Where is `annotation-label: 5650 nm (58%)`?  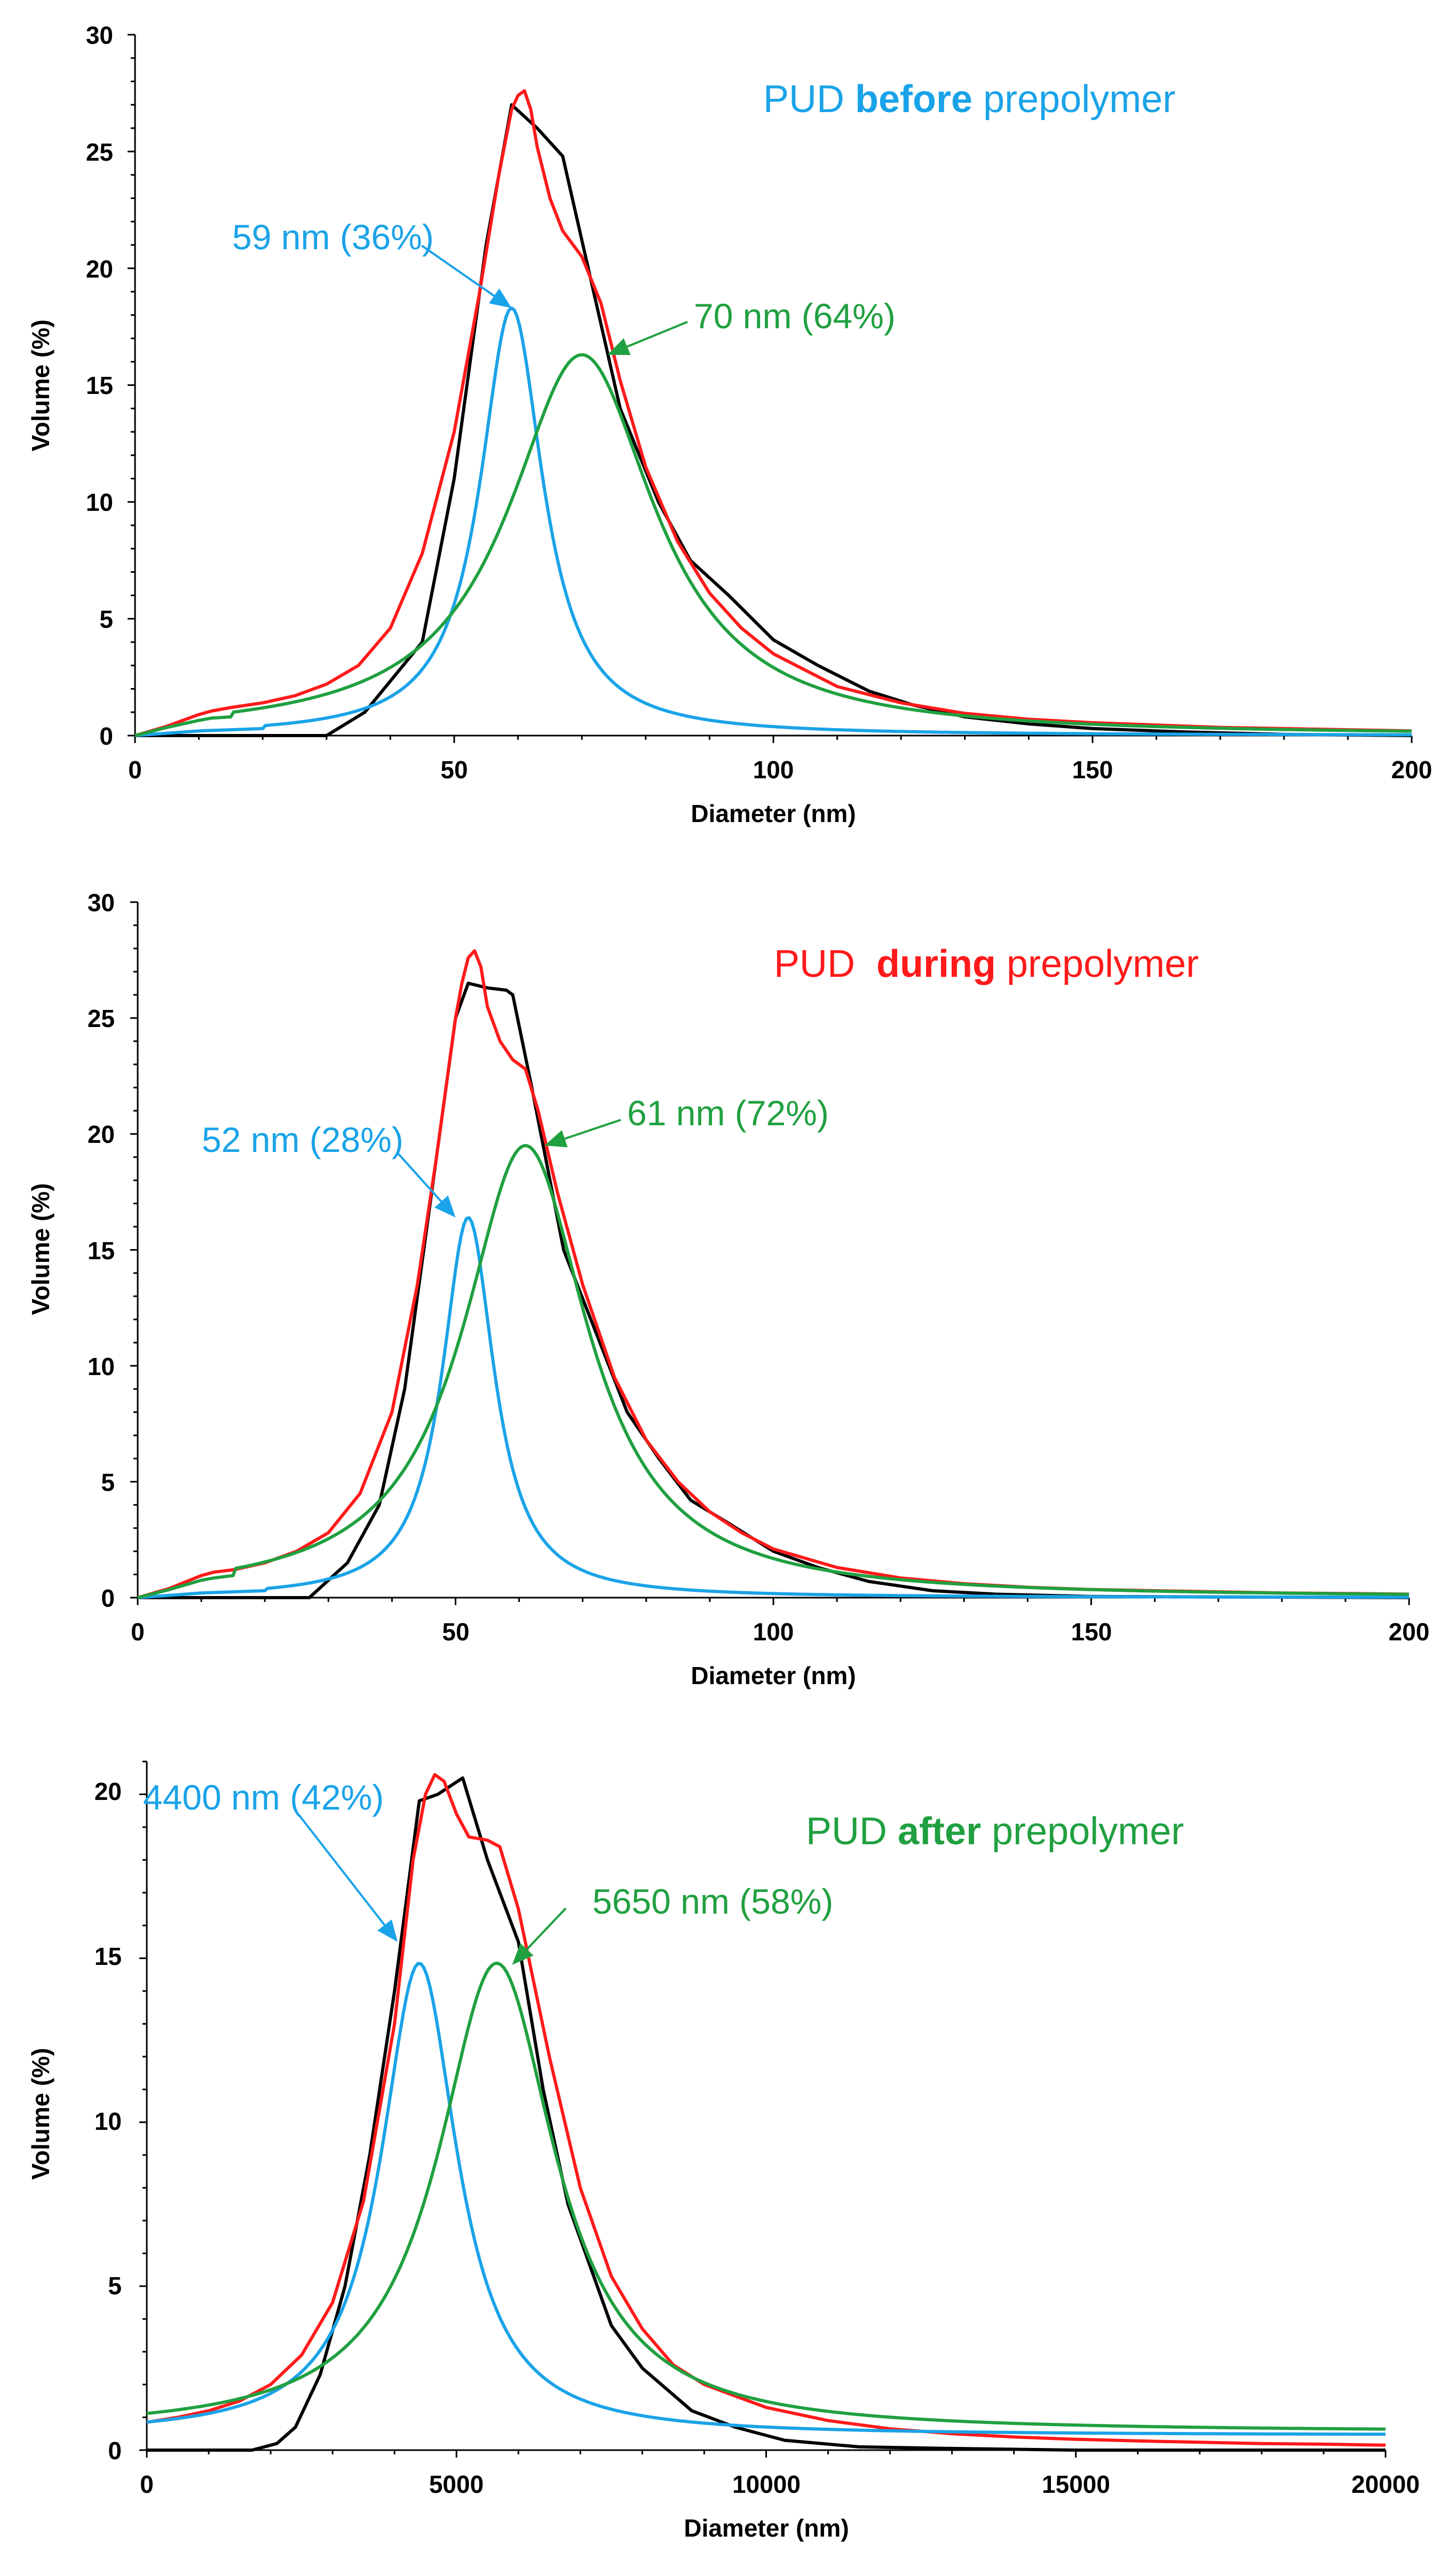
annotation-label: 5650 nm (58%) is located at coordinates (712, 1901).